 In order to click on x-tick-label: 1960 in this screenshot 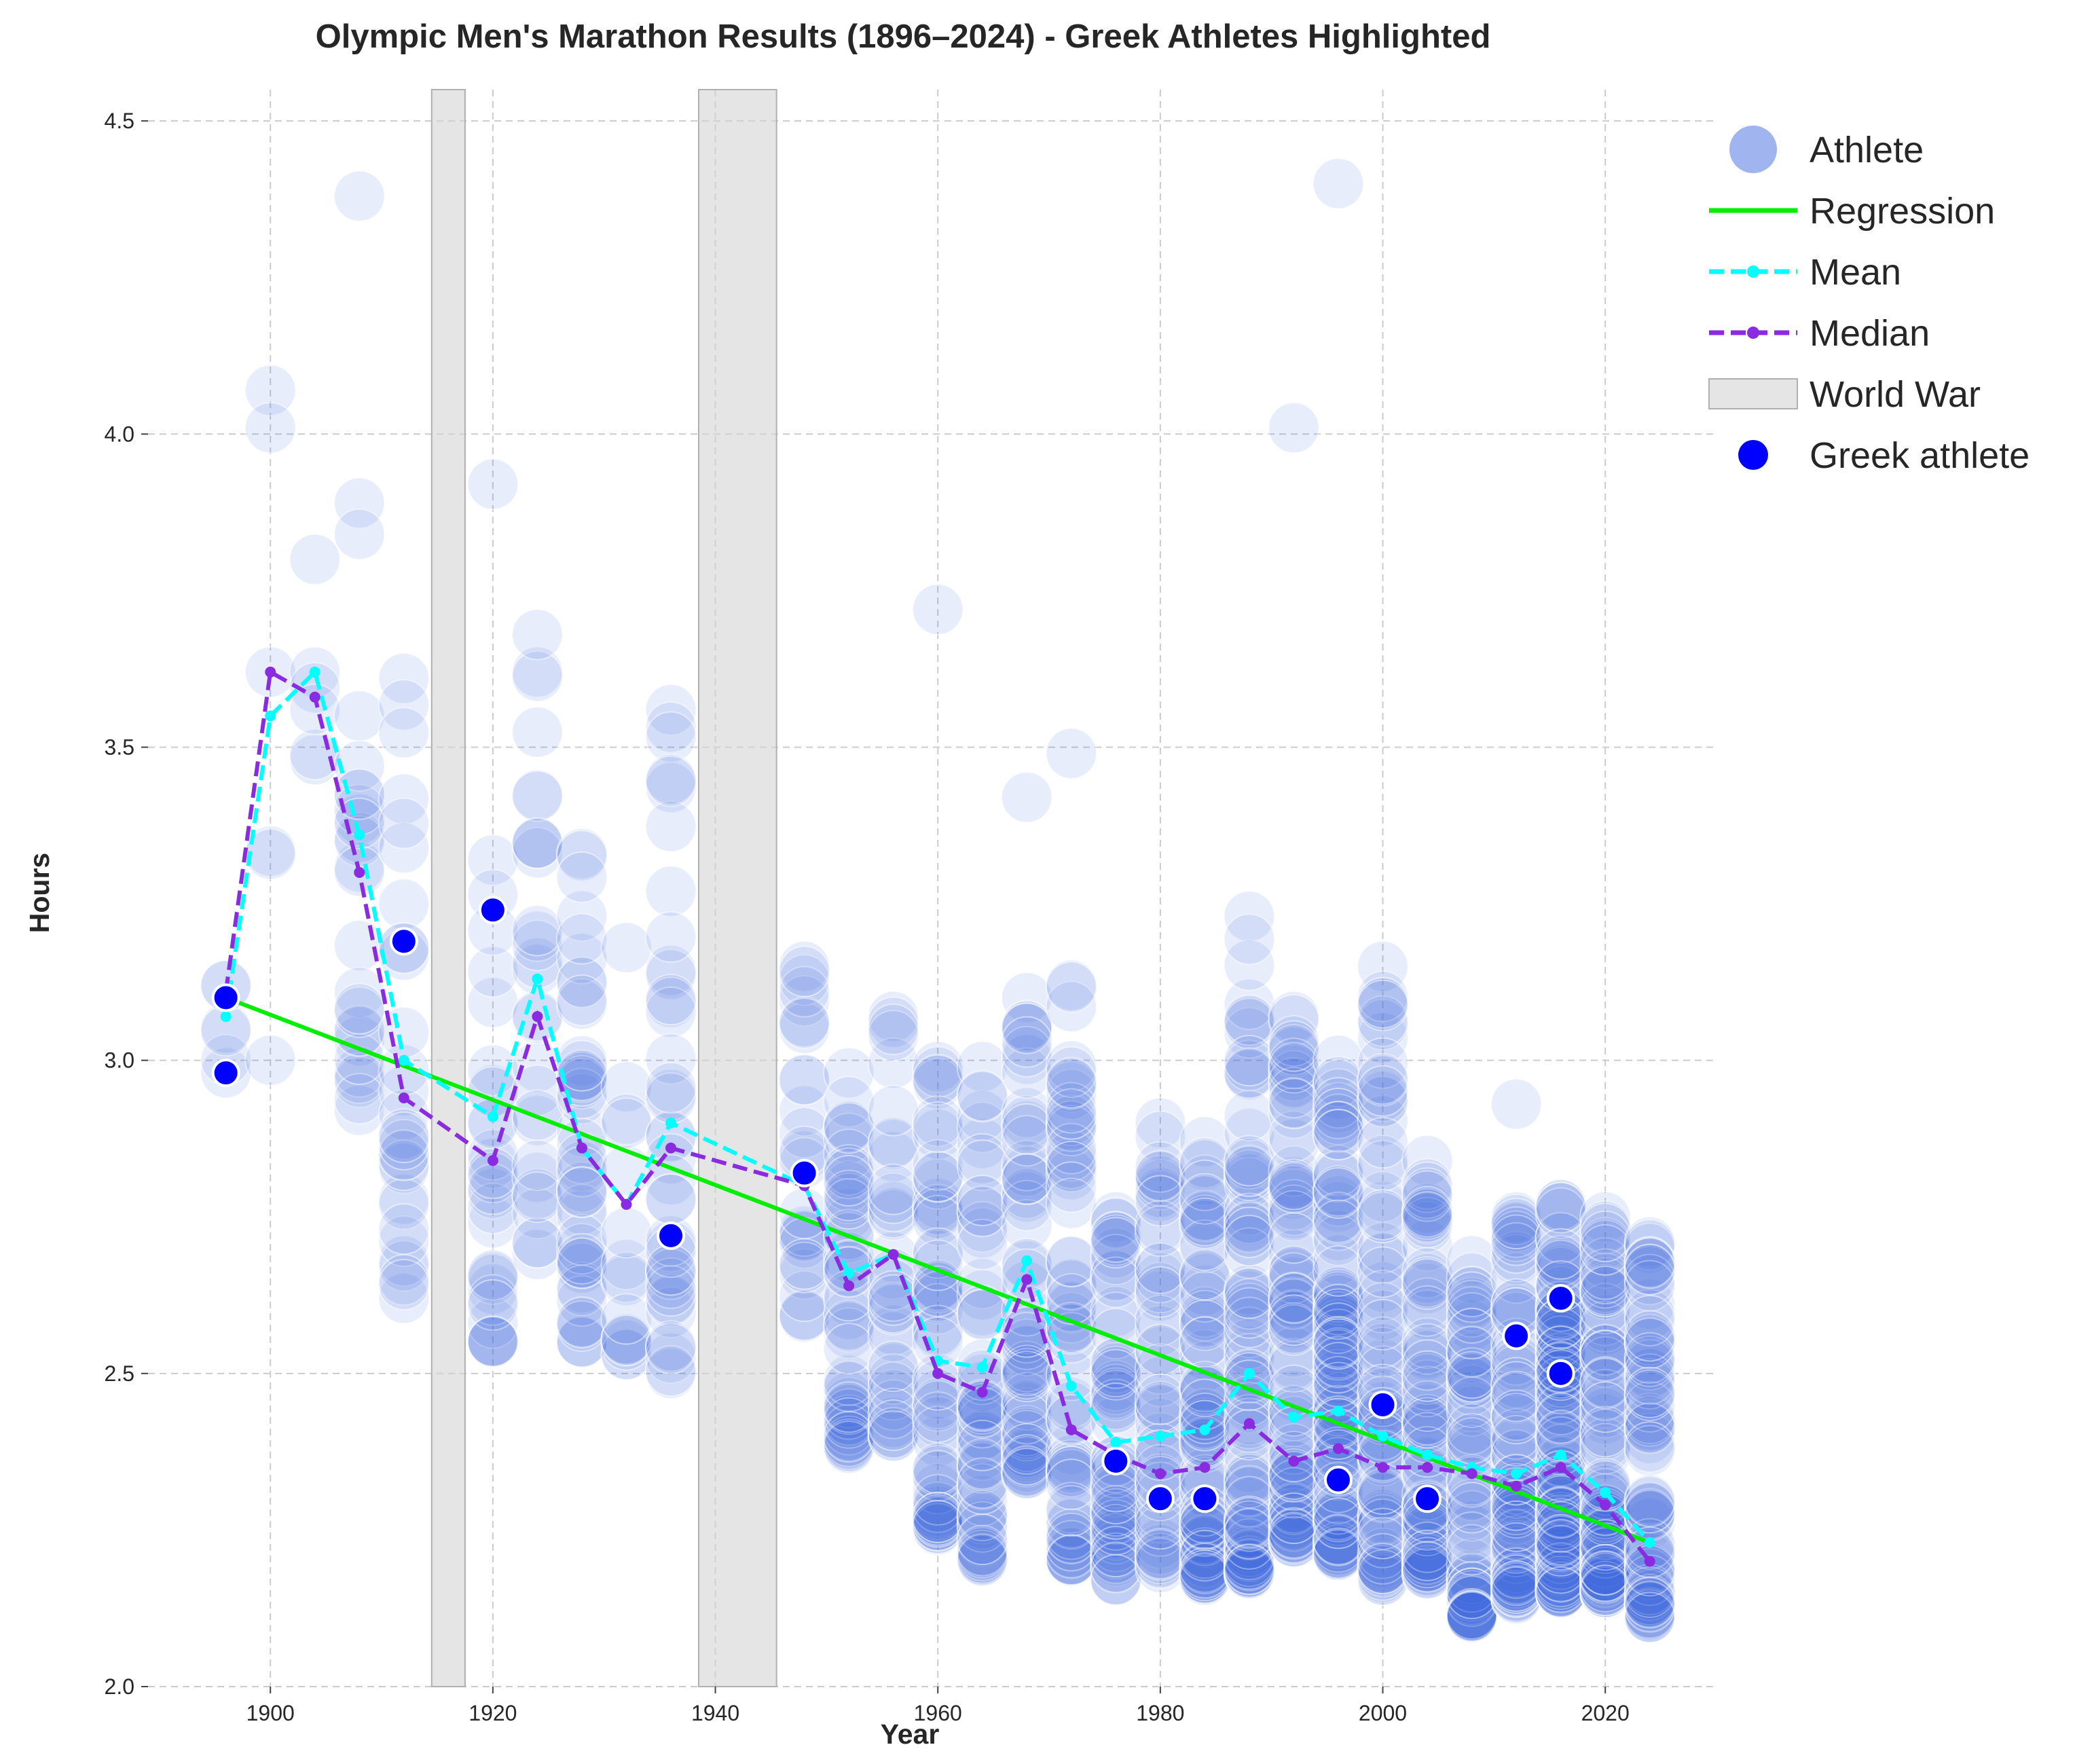, I will do `click(938, 1713)`.